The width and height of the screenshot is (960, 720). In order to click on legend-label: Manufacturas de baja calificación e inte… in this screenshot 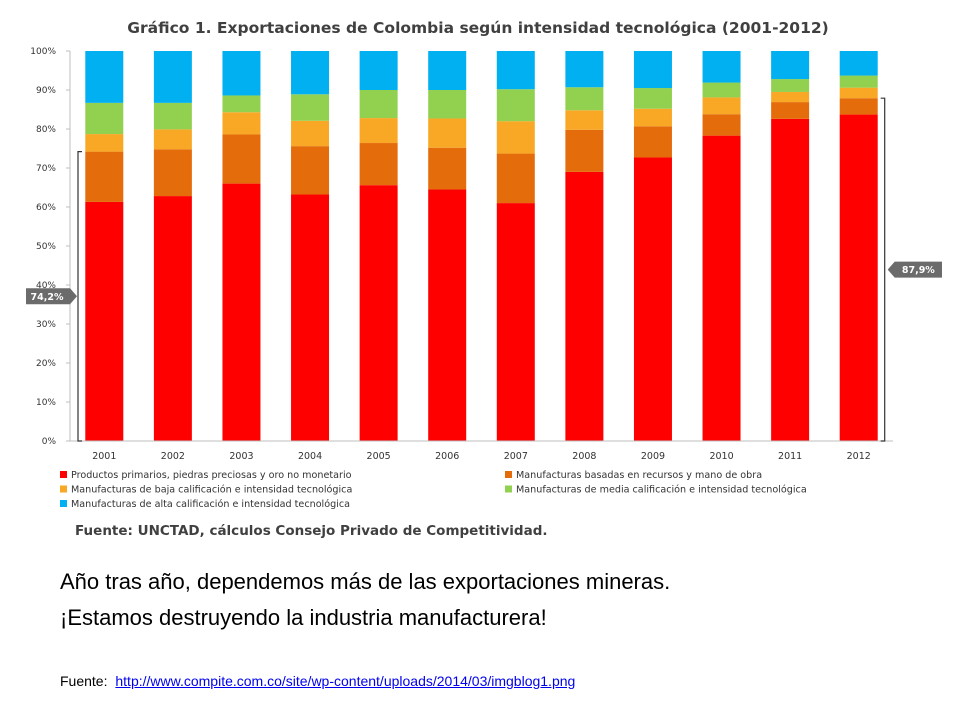, I will do `click(211, 490)`.